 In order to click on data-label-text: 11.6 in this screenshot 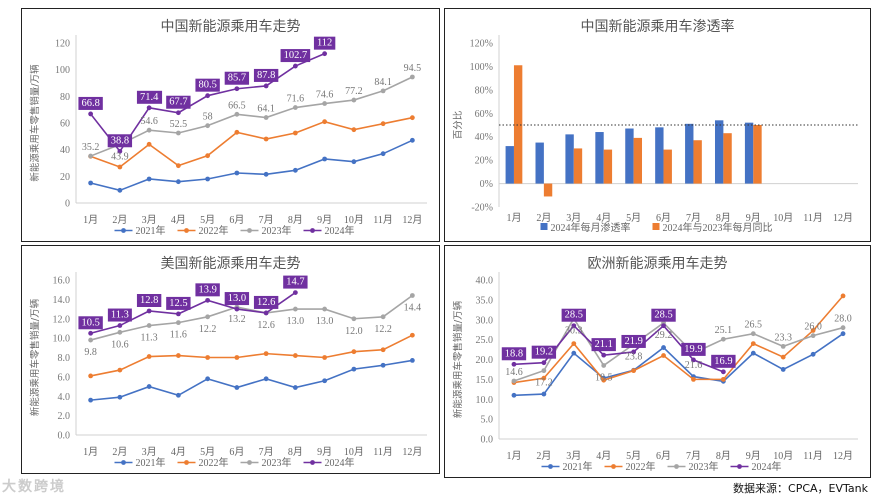, I will do `click(178, 335)`.